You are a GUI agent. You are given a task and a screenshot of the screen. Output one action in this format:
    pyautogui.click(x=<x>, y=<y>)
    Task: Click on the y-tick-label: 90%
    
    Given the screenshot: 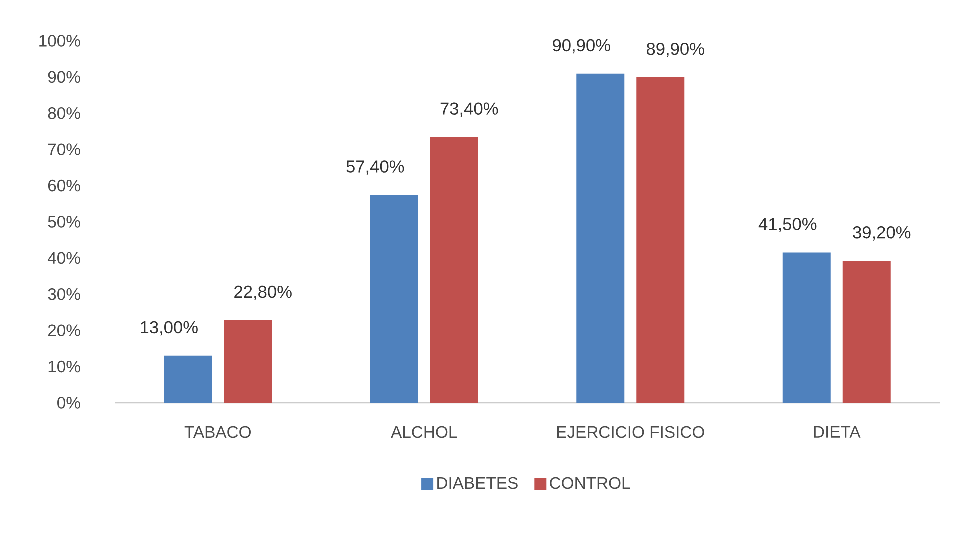 What is the action you would take?
    pyautogui.click(x=64, y=77)
    